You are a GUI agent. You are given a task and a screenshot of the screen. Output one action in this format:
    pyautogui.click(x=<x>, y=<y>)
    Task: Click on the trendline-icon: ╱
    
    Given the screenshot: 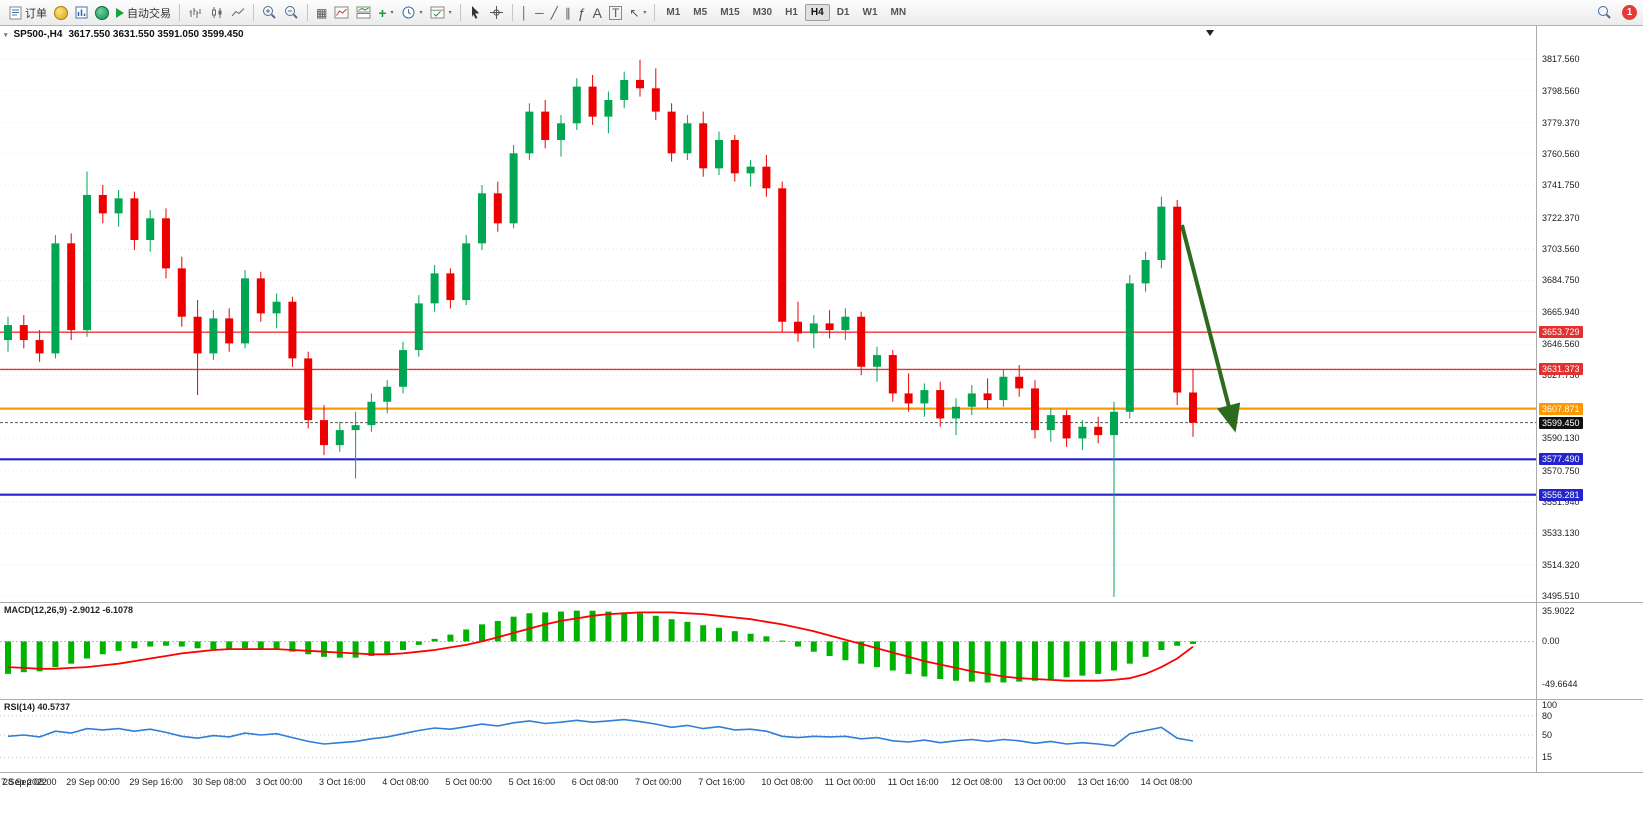 What is the action you would take?
    pyautogui.click(x=554, y=12)
    